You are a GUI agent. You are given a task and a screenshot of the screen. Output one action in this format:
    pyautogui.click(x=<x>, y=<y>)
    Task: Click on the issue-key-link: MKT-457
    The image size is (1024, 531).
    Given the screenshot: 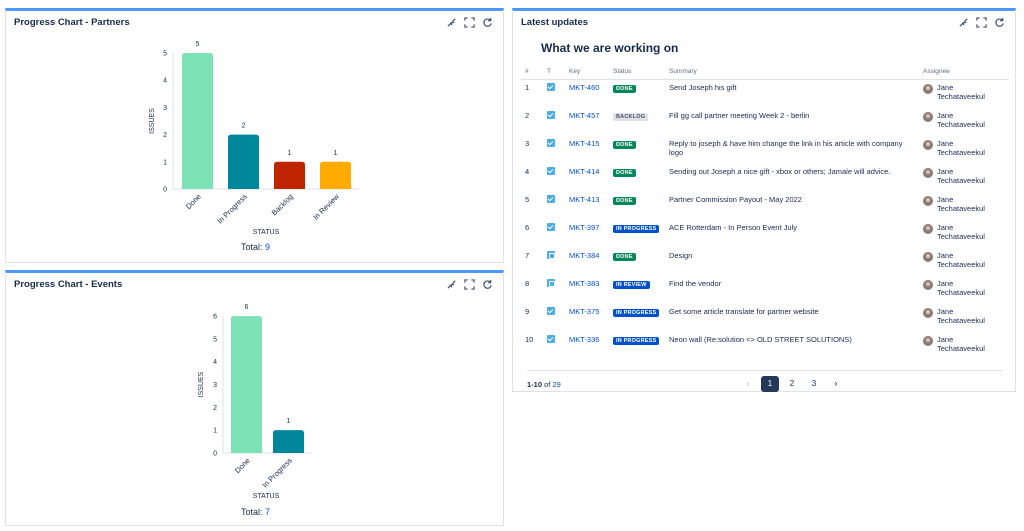 What is the action you would take?
    pyautogui.click(x=584, y=115)
    